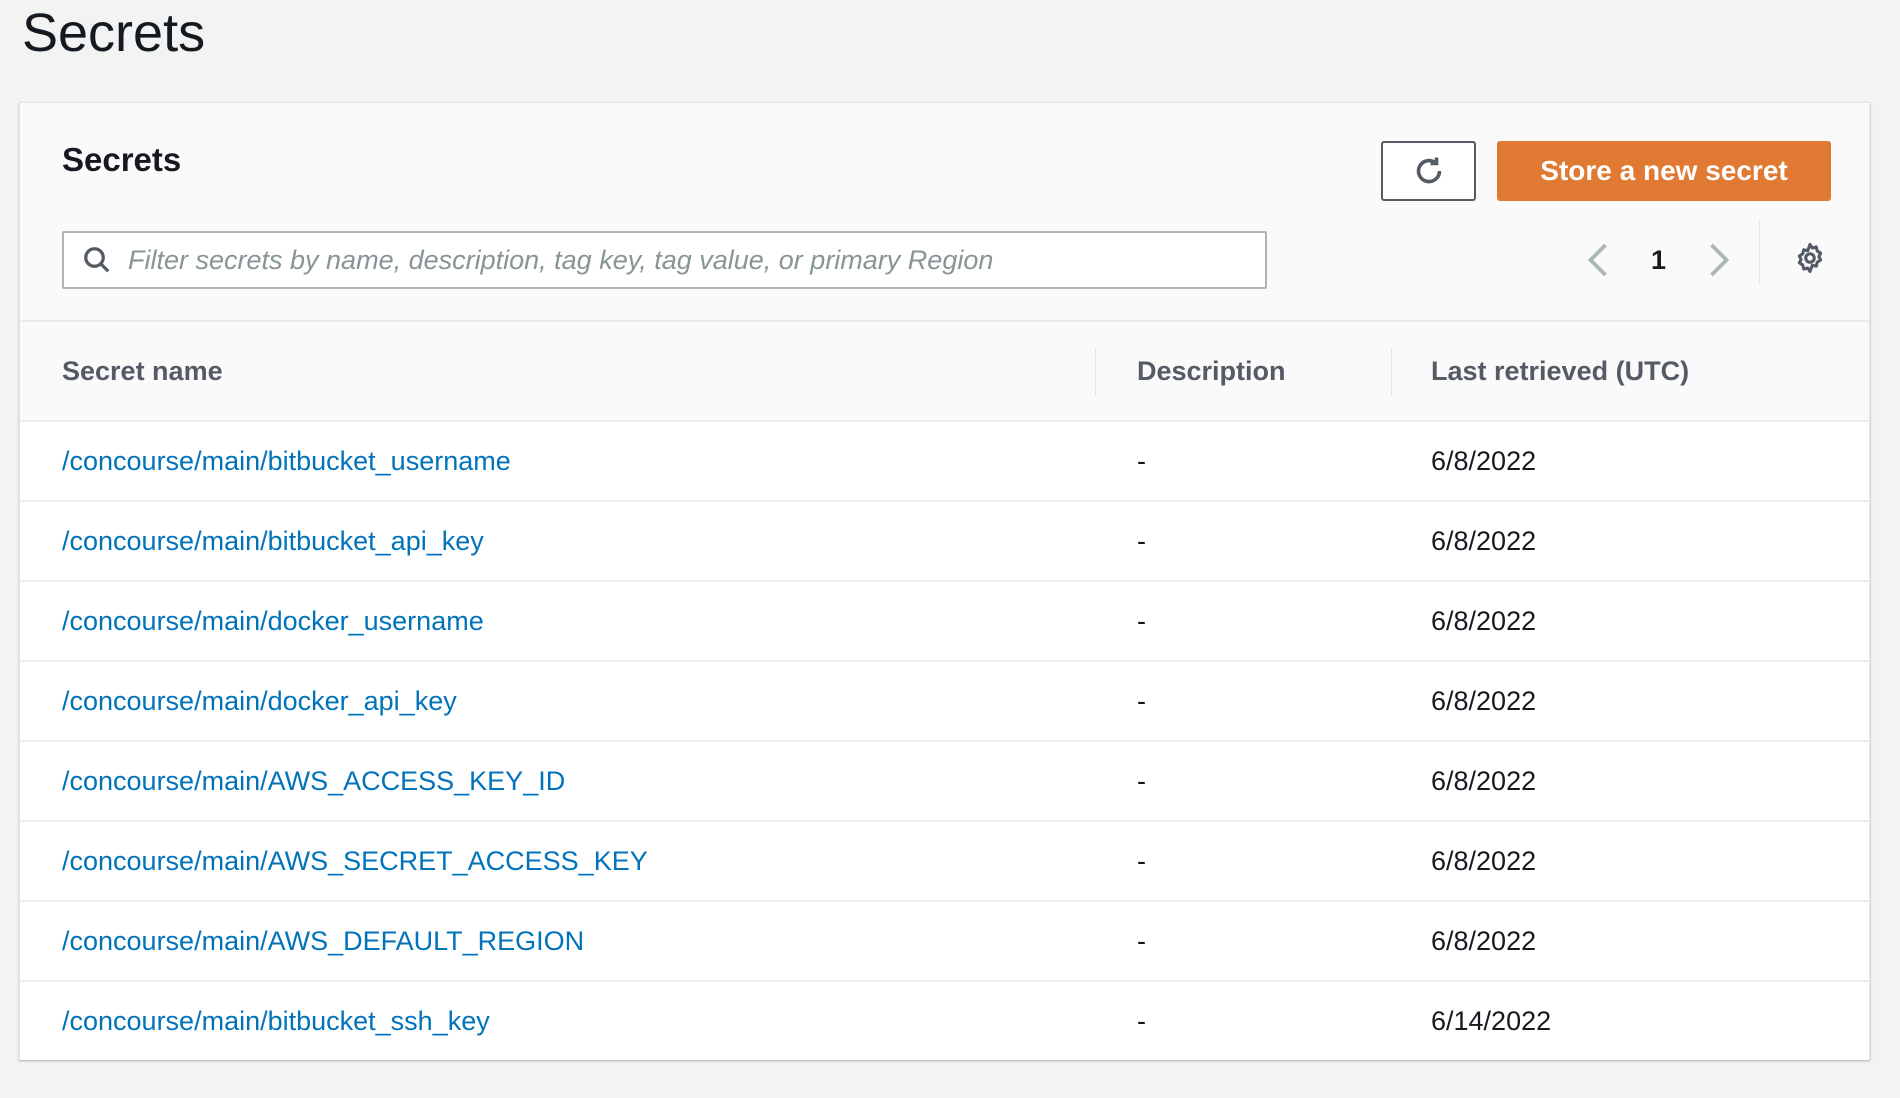  I want to click on secret-link: /concourse/main/AWS_ACCESS_KEY_ID, so click(314, 780).